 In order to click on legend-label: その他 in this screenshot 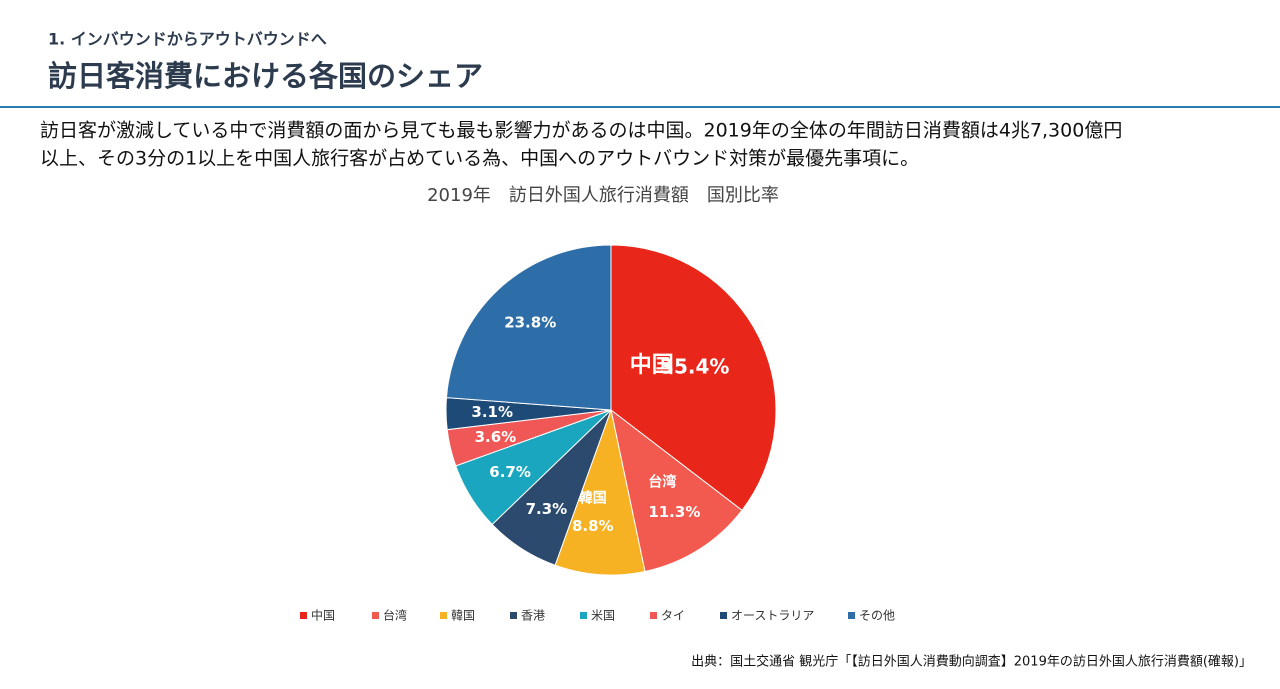, I will do `click(877, 616)`.